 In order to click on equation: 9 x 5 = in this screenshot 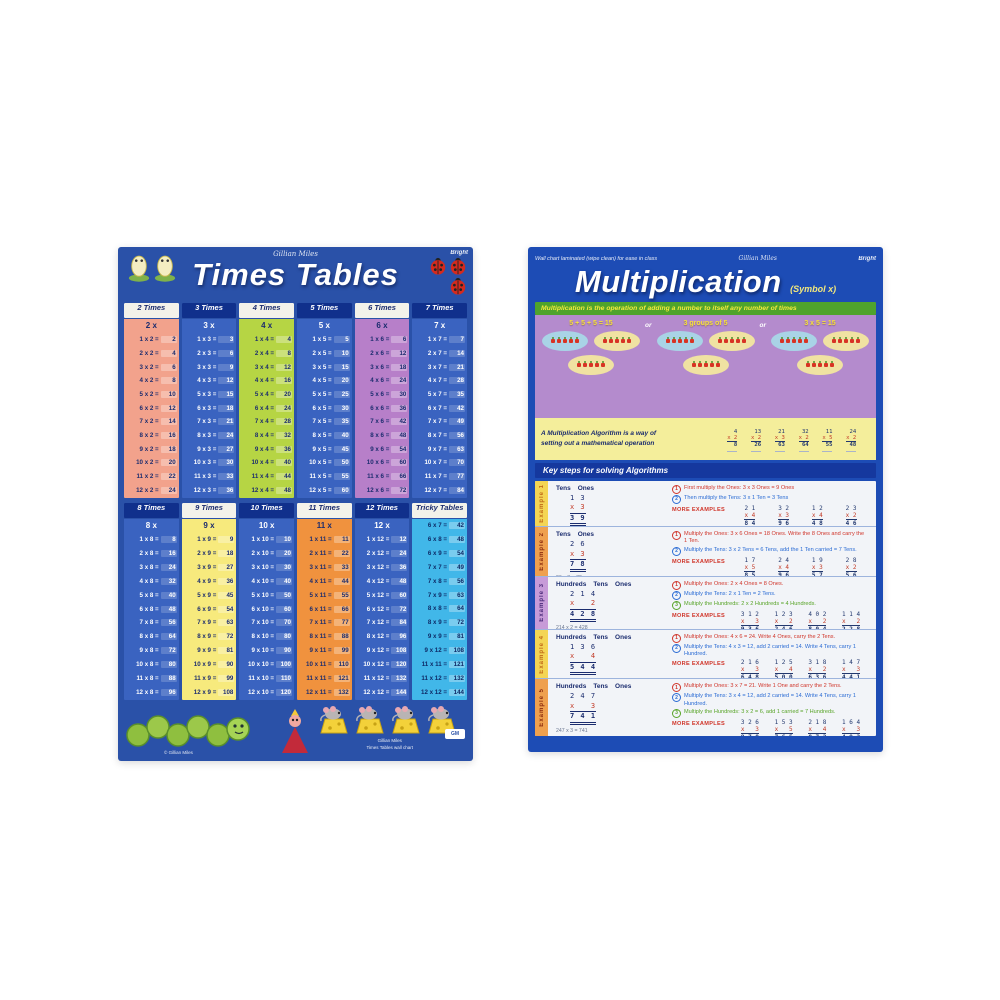, I will do `click(322, 449)`.